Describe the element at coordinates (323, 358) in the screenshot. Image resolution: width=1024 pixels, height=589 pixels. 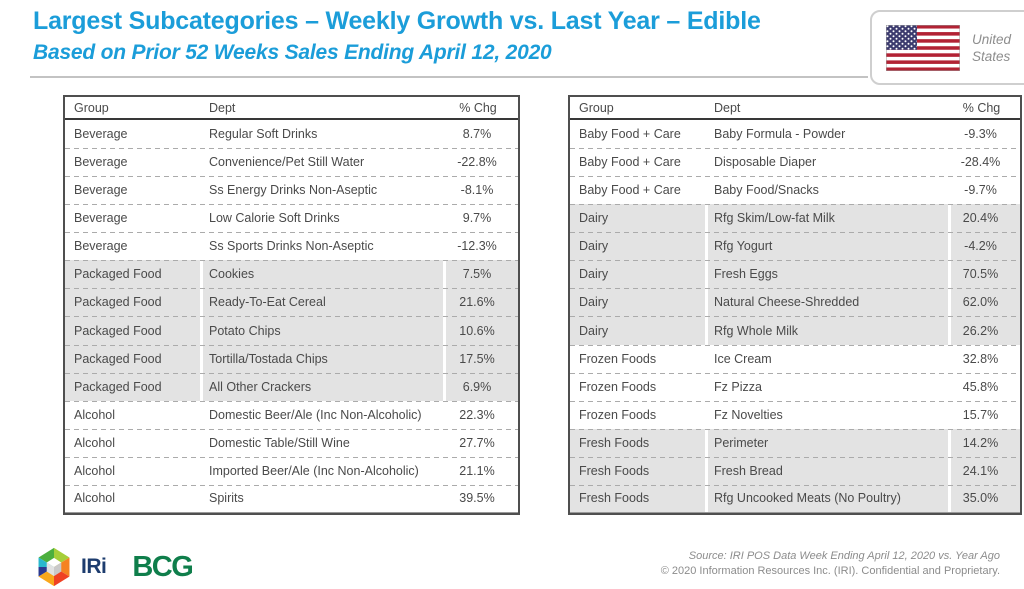
I see `cell-dept: Tortilla/Tostada Chips` at that location.